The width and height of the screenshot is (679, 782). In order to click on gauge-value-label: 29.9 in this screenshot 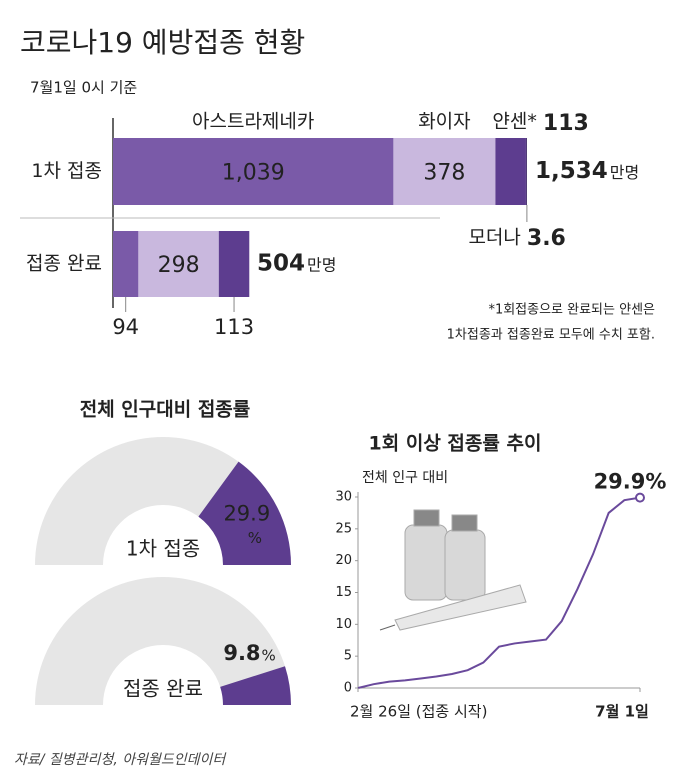, I will do `click(246, 513)`.